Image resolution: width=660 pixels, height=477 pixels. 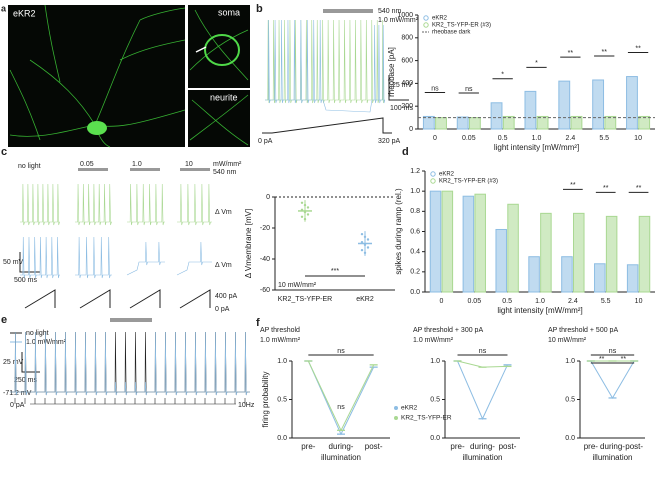 I want to click on legend-label: rheobase dark, so click(x=451, y=33).